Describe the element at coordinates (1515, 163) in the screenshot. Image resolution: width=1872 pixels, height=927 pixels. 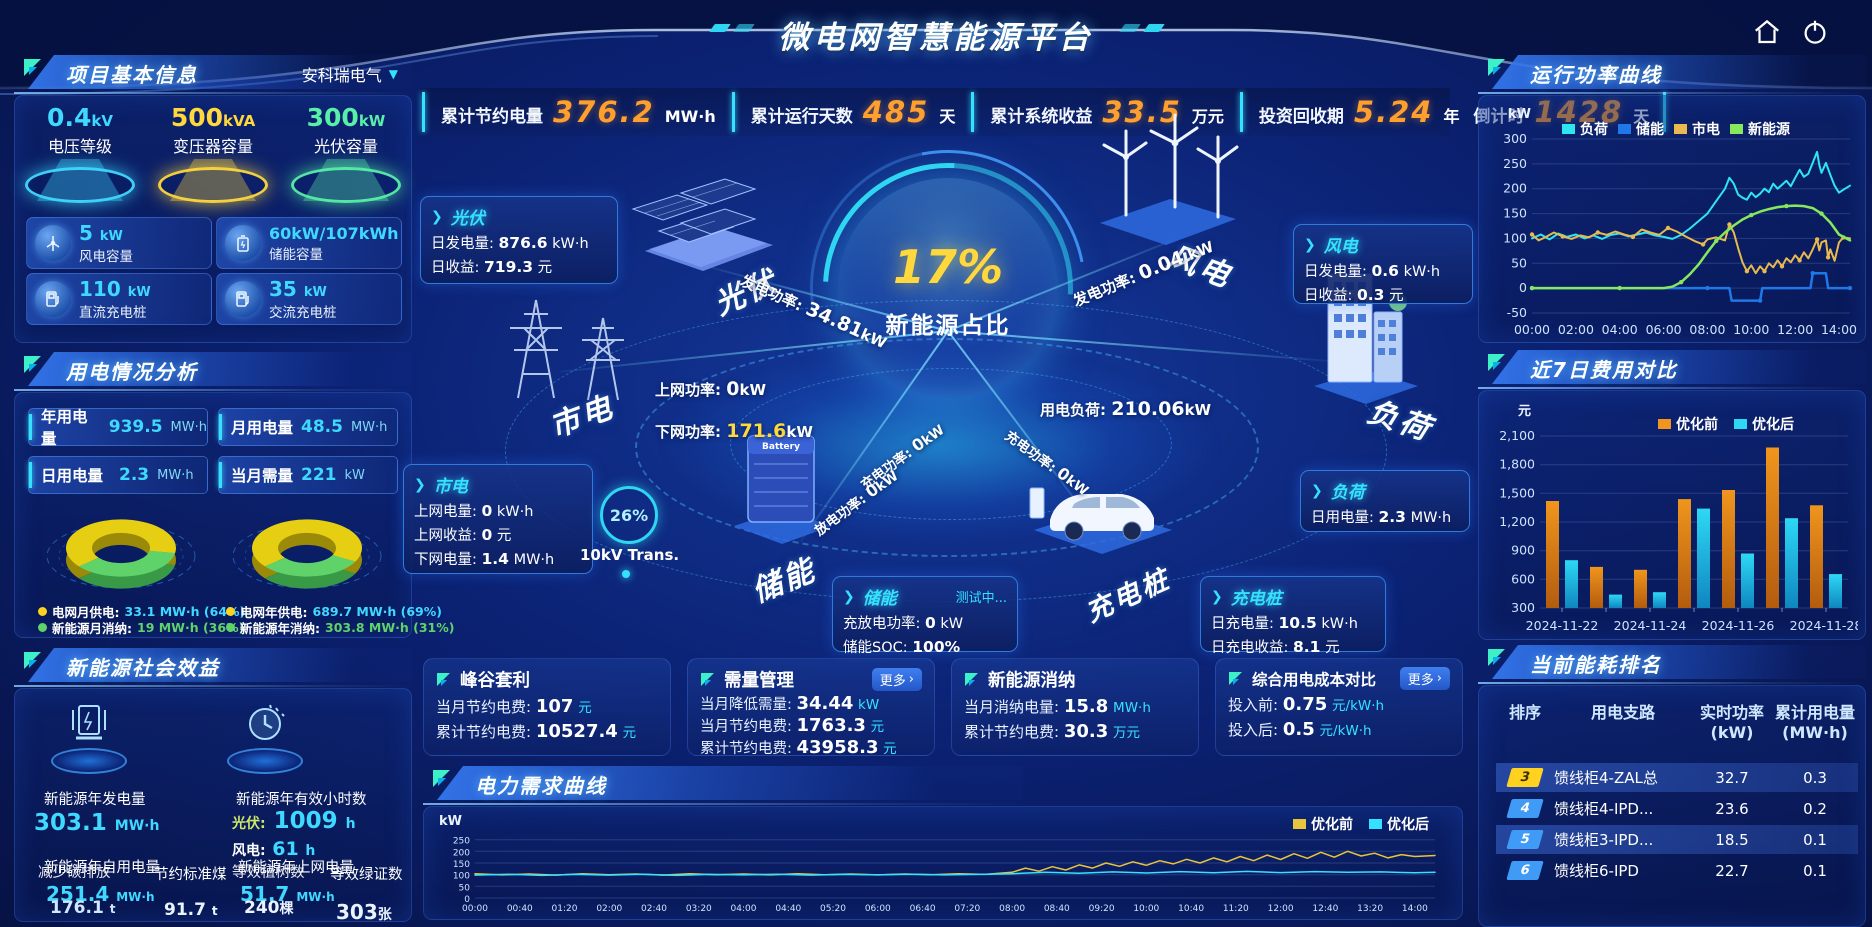
I see `svg-text: 250` at that location.